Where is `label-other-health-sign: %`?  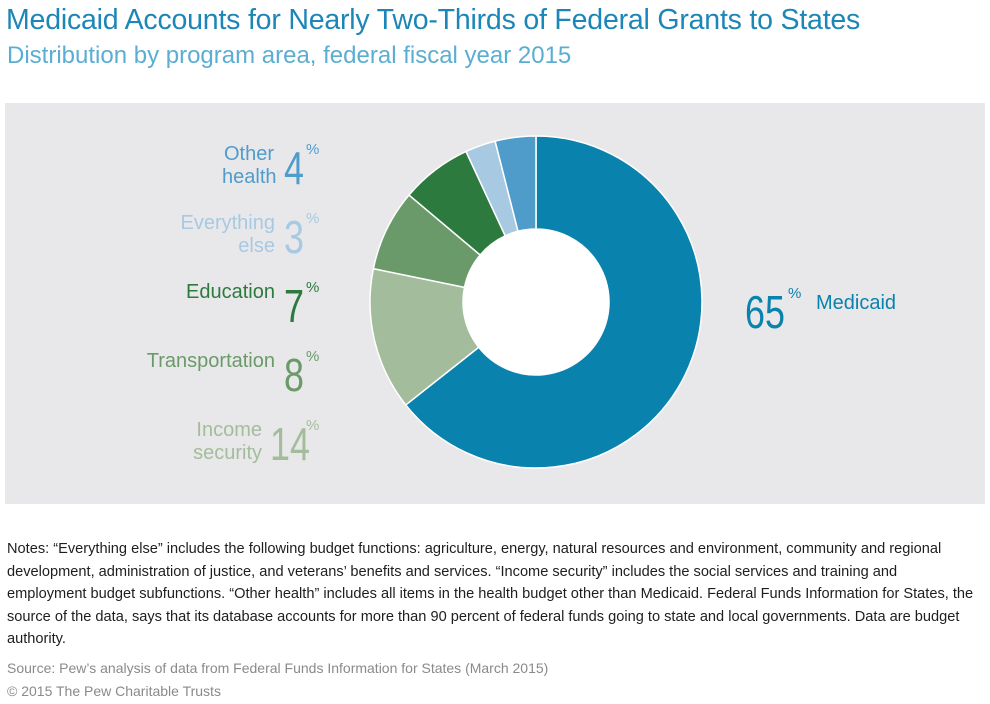
label-other-health-sign: % is located at coordinates (313, 149).